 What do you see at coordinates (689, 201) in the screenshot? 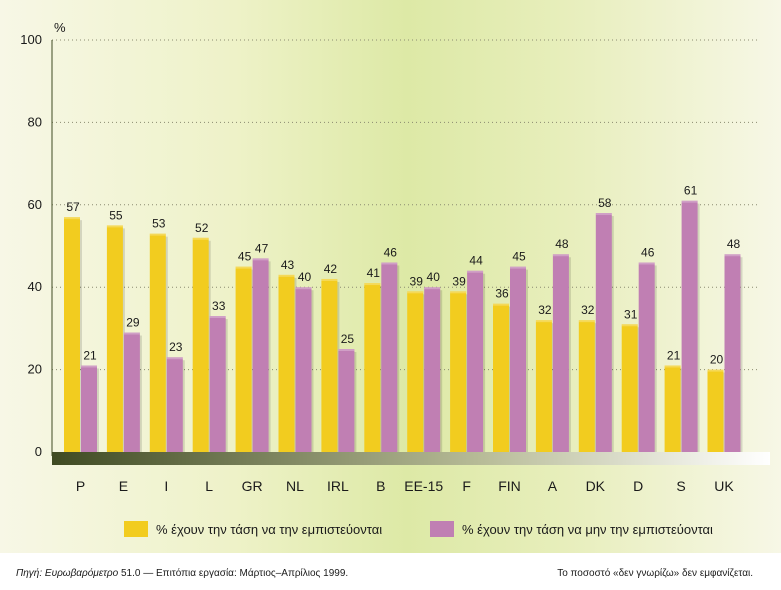
I see `bar-highlight-distrust-S` at bounding box center [689, 201].